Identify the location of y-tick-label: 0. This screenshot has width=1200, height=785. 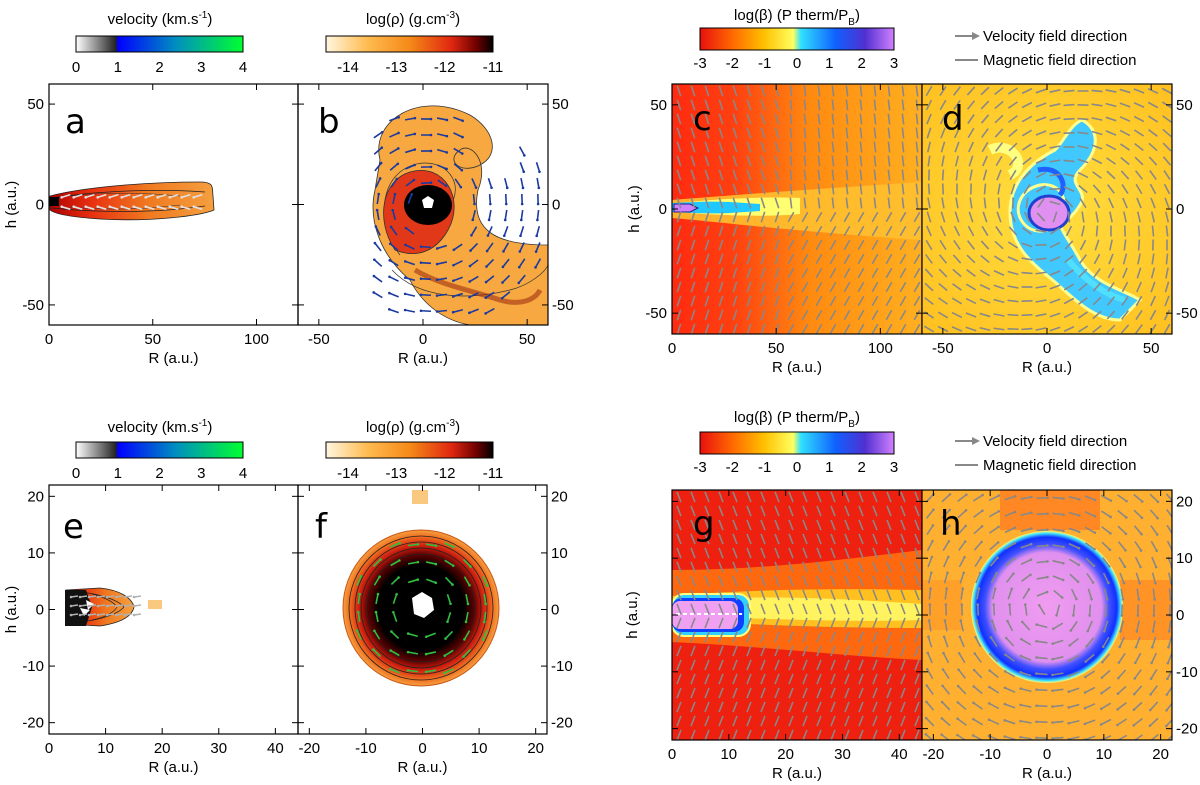
(40, 205).